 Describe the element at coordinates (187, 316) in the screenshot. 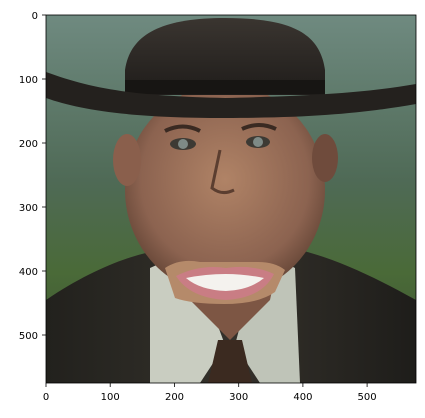

I see `shirt-collar` at that location.